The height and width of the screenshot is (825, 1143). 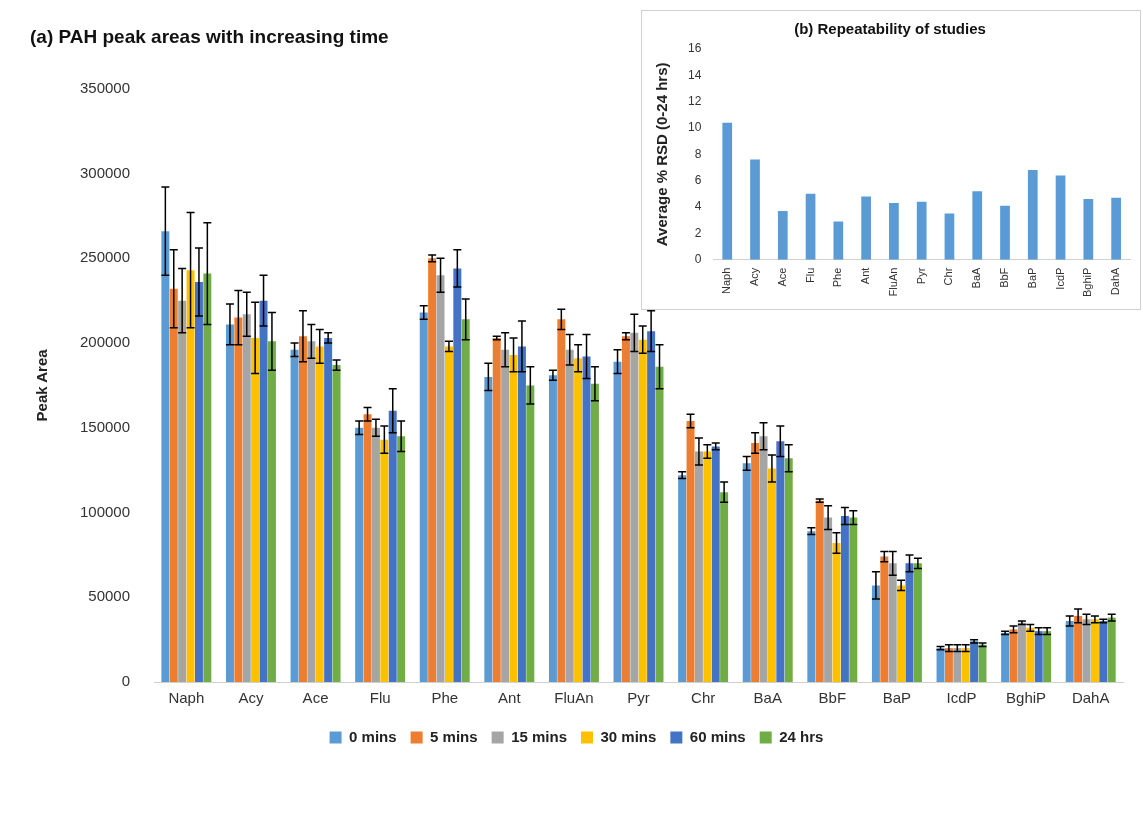 I want to click on legend-label: 0 mins, so click(x=373, y=736).